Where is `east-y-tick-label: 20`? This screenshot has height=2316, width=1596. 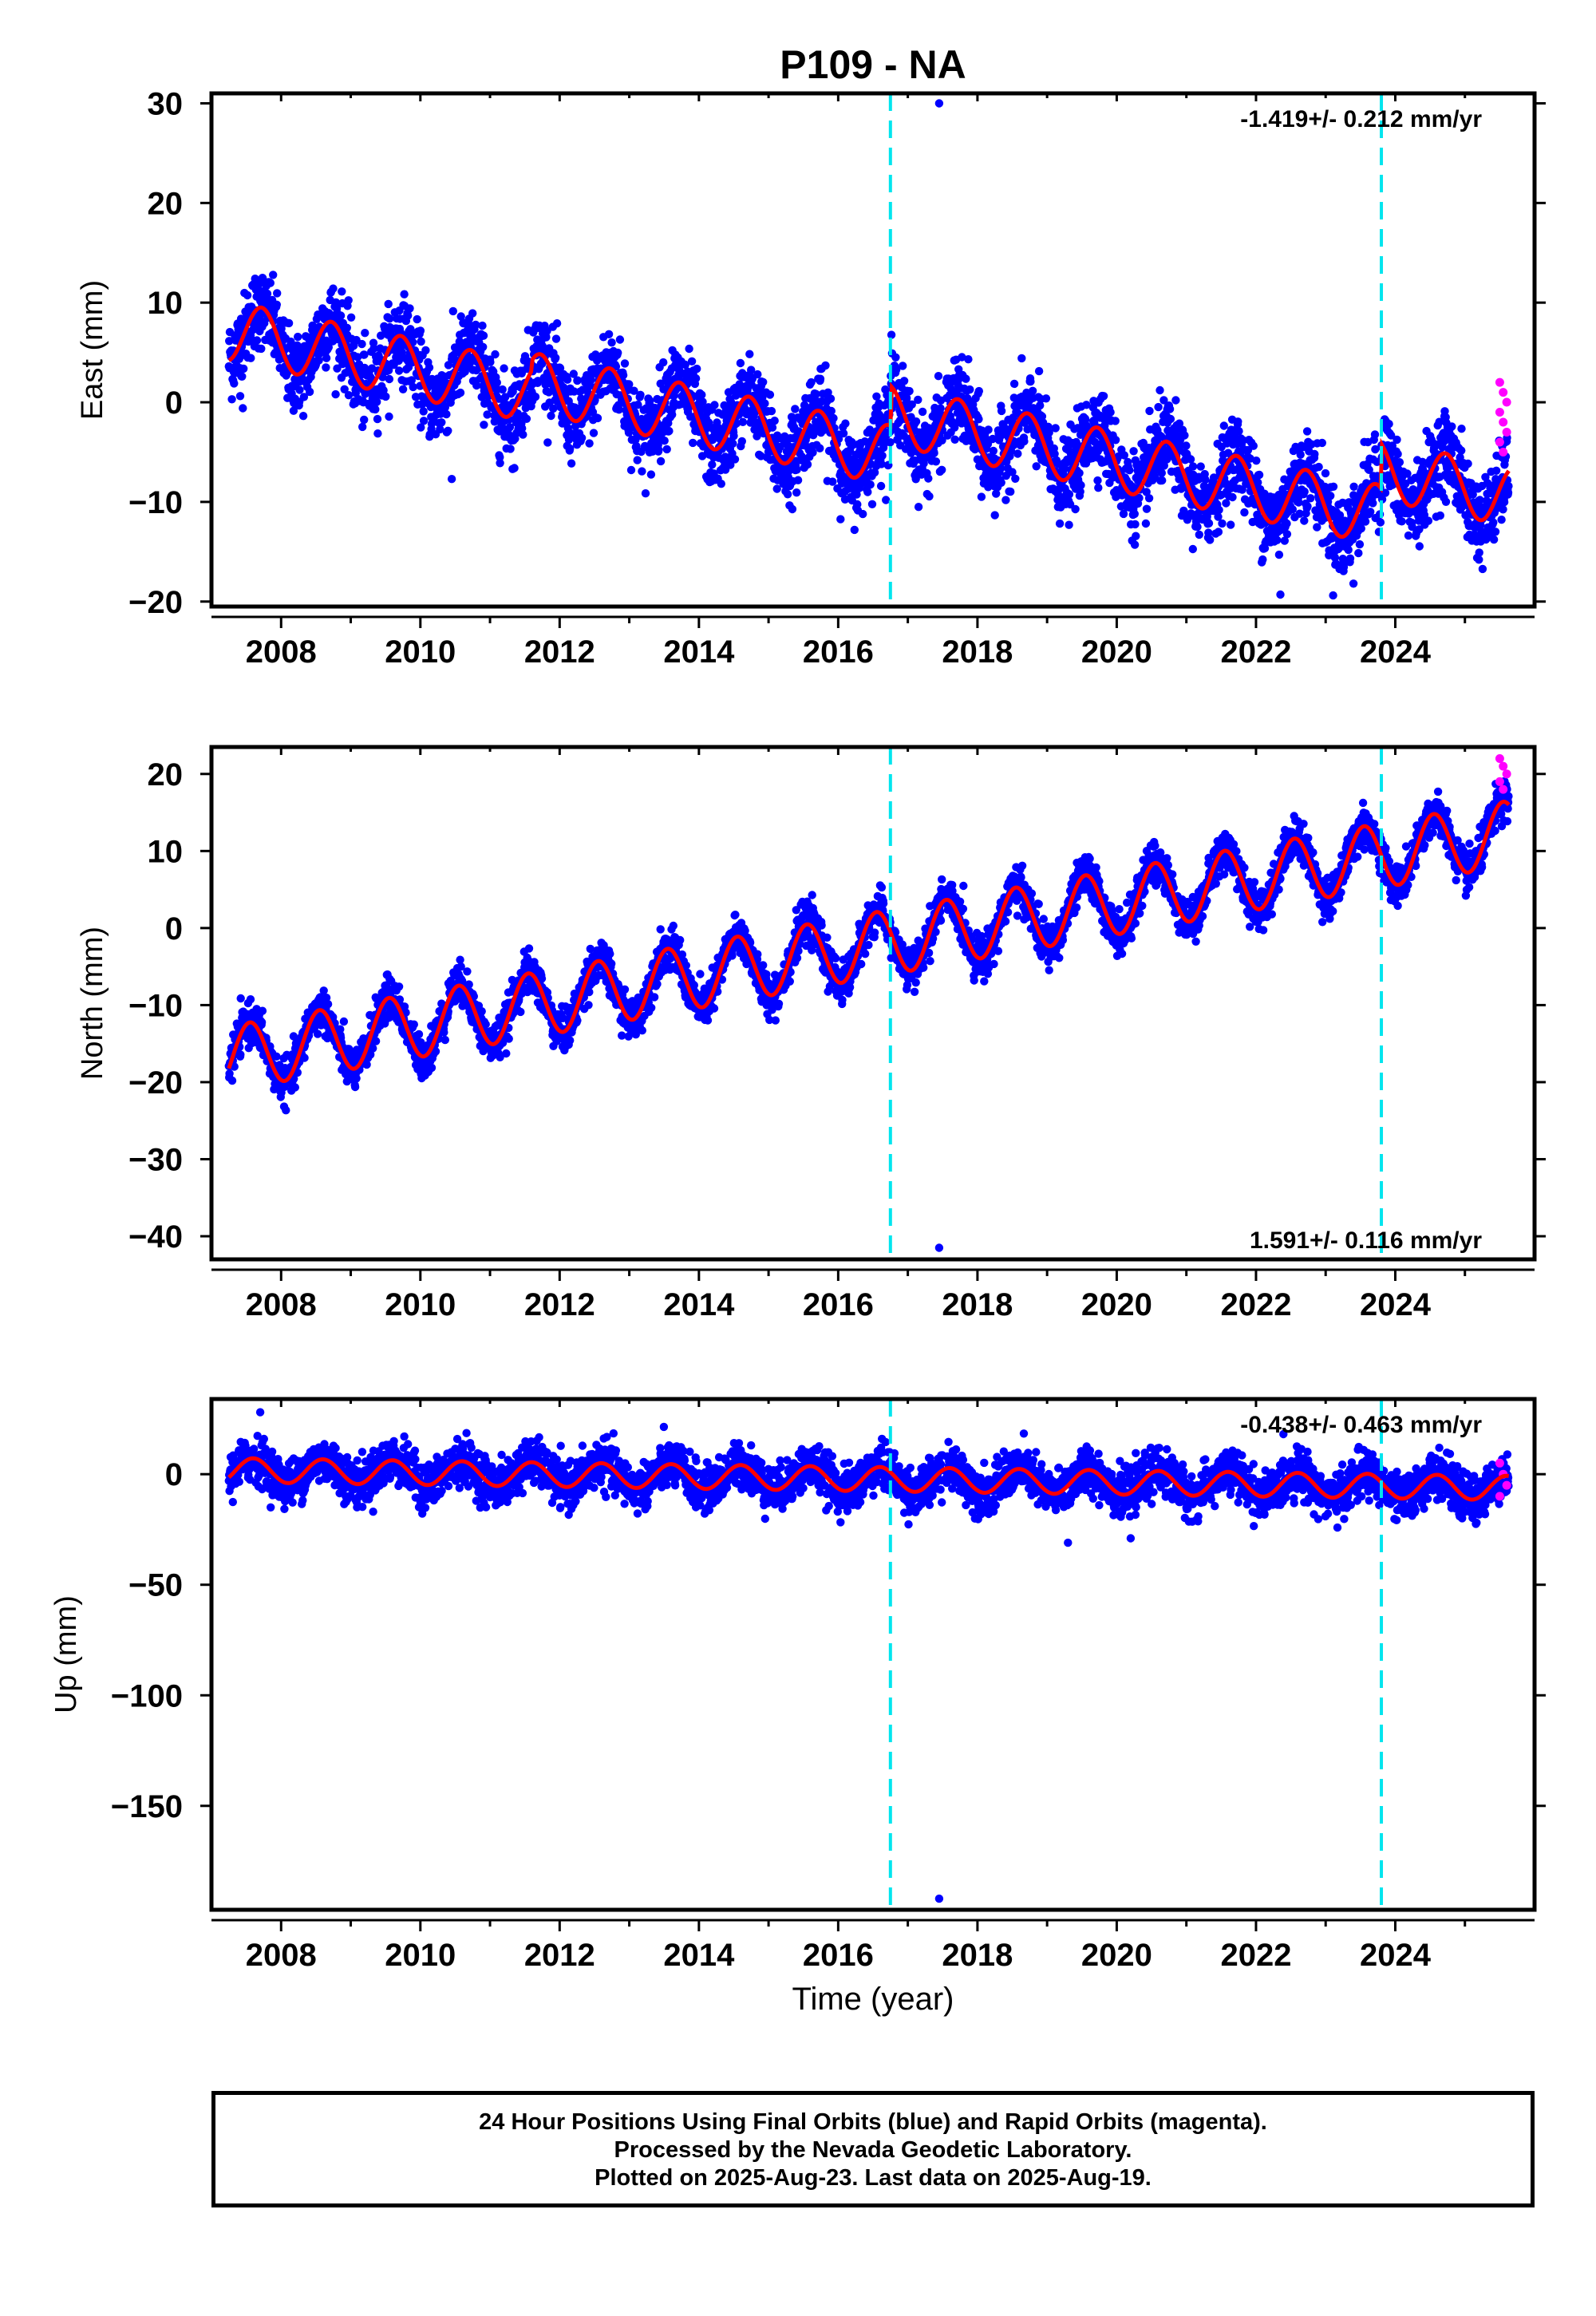 east-y-tick-label: 20 is located at coordinates (166, 203).